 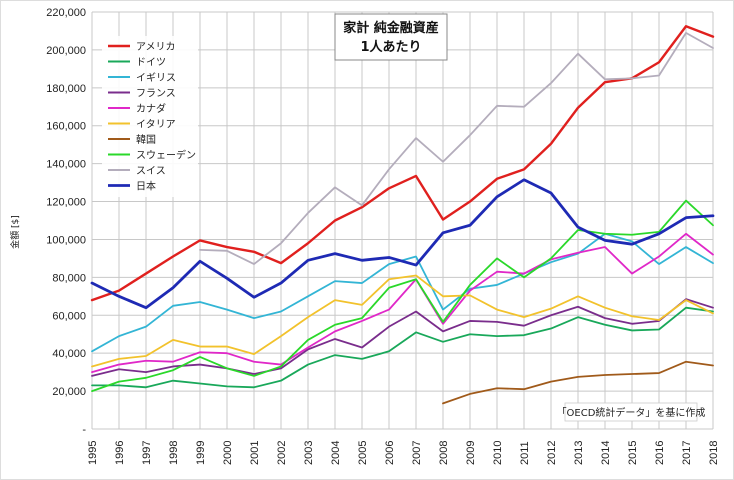 What do you see at coordinates (391, 28) in the screenshot?
I see `chart-title: 家計 純金融資産` at bounding box center [391, 28].